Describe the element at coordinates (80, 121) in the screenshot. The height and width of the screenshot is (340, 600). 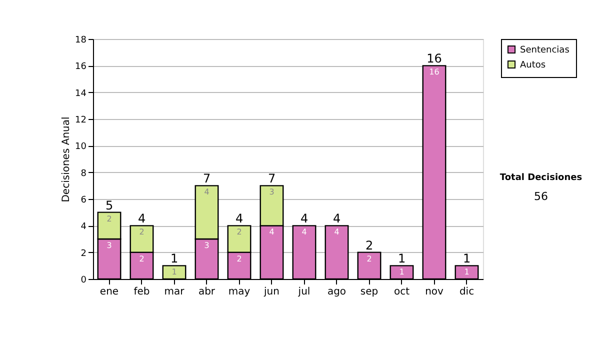
I see `y-tick-label: 12` at that location.